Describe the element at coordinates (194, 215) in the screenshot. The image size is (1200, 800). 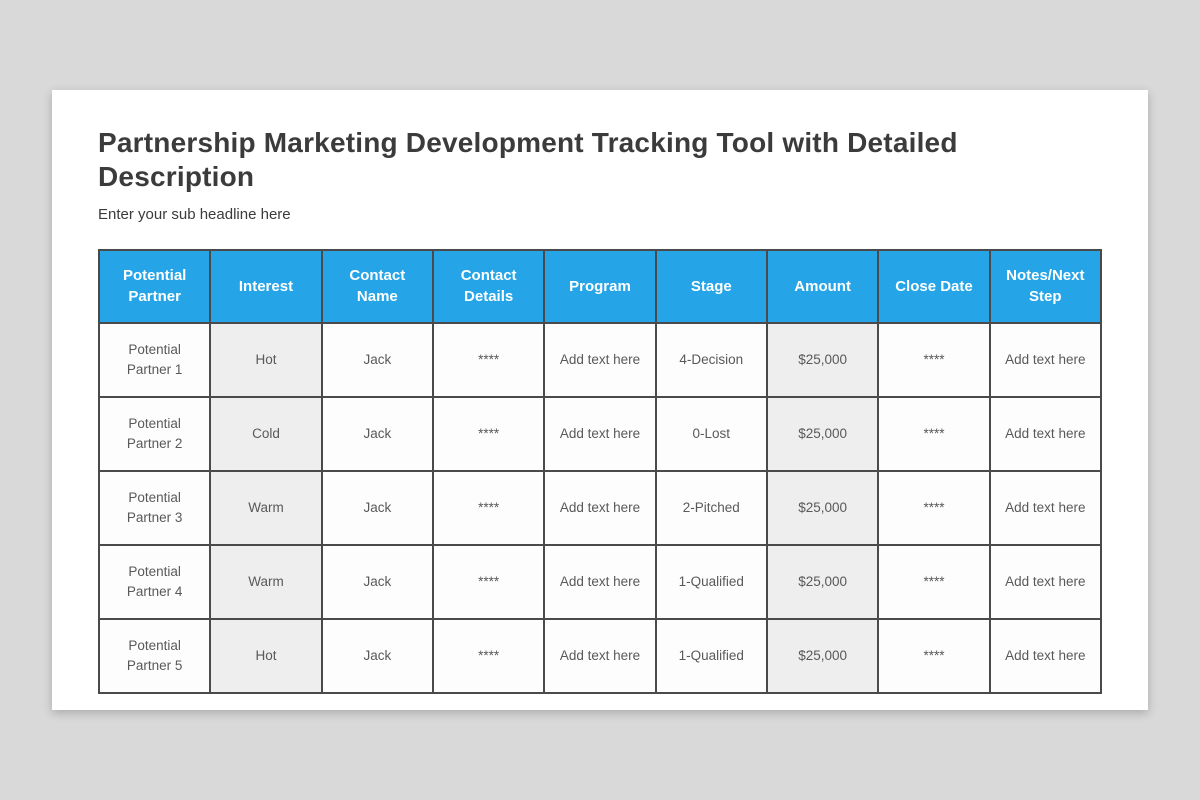
I see `page-subtitle: Enter your sub headline here` at that location.